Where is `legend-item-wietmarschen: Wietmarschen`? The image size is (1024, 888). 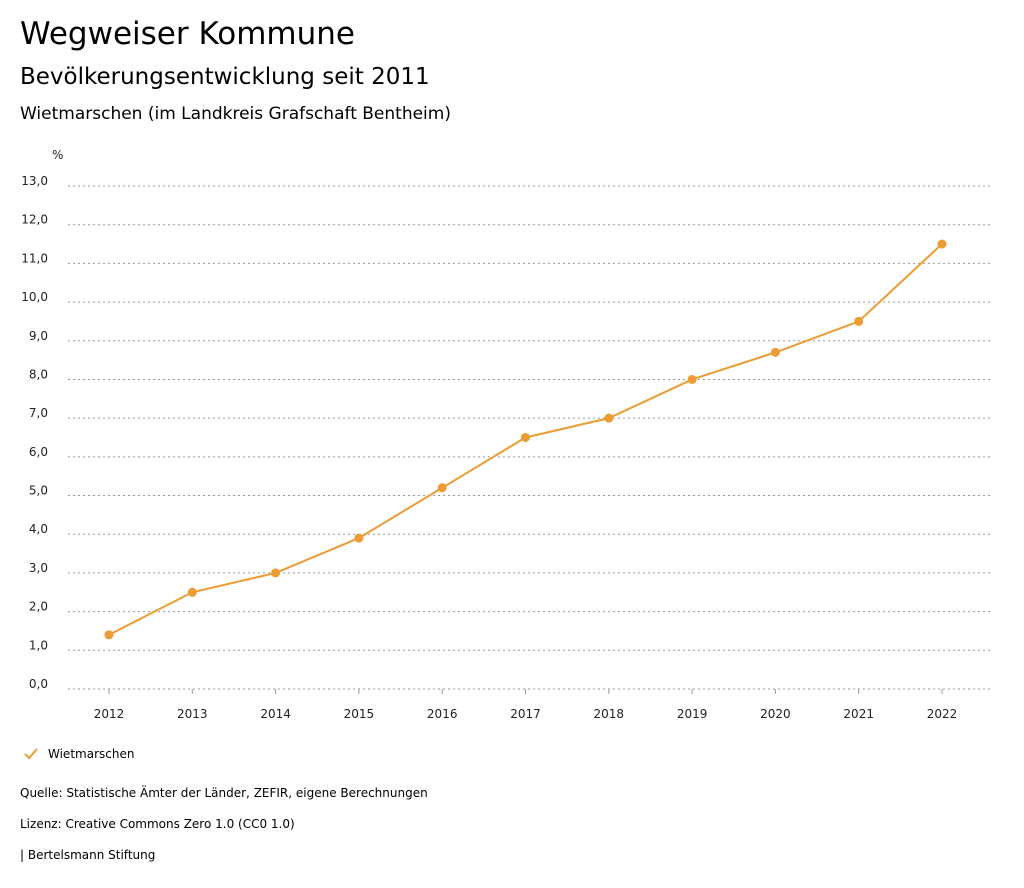 legend-item-wietmarschen: Wietmarschen is located at coordinates (78, 754).